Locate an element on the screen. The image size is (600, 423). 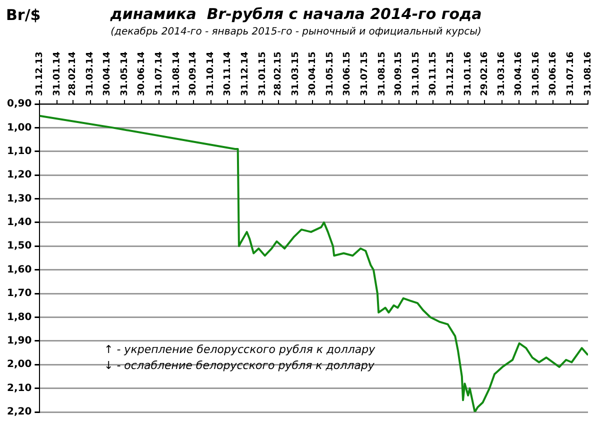
y-tick-label: 1,20 is located at coordinates (19, 175).